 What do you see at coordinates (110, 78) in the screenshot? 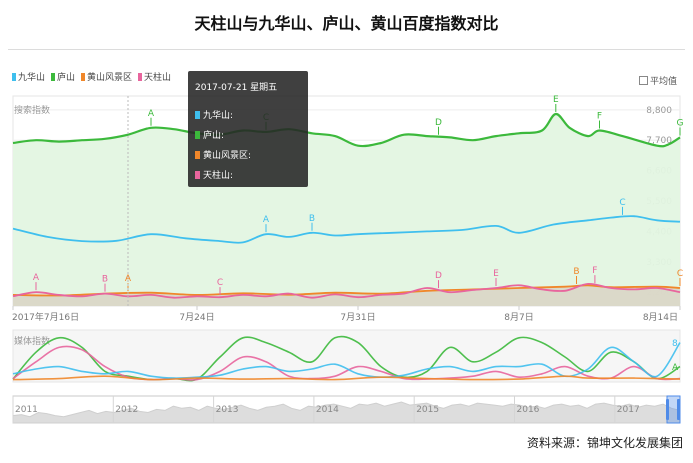
I see `legend-label-huangshan: 黄山风景区` at bounding box center [110, 78].